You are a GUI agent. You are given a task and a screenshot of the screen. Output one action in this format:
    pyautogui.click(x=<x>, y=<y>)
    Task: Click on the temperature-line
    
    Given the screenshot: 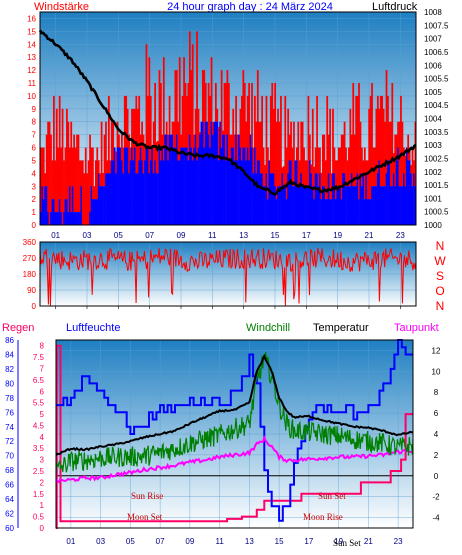 What is the action you would take?
    pyautogui.click(x=234, y=404)
    